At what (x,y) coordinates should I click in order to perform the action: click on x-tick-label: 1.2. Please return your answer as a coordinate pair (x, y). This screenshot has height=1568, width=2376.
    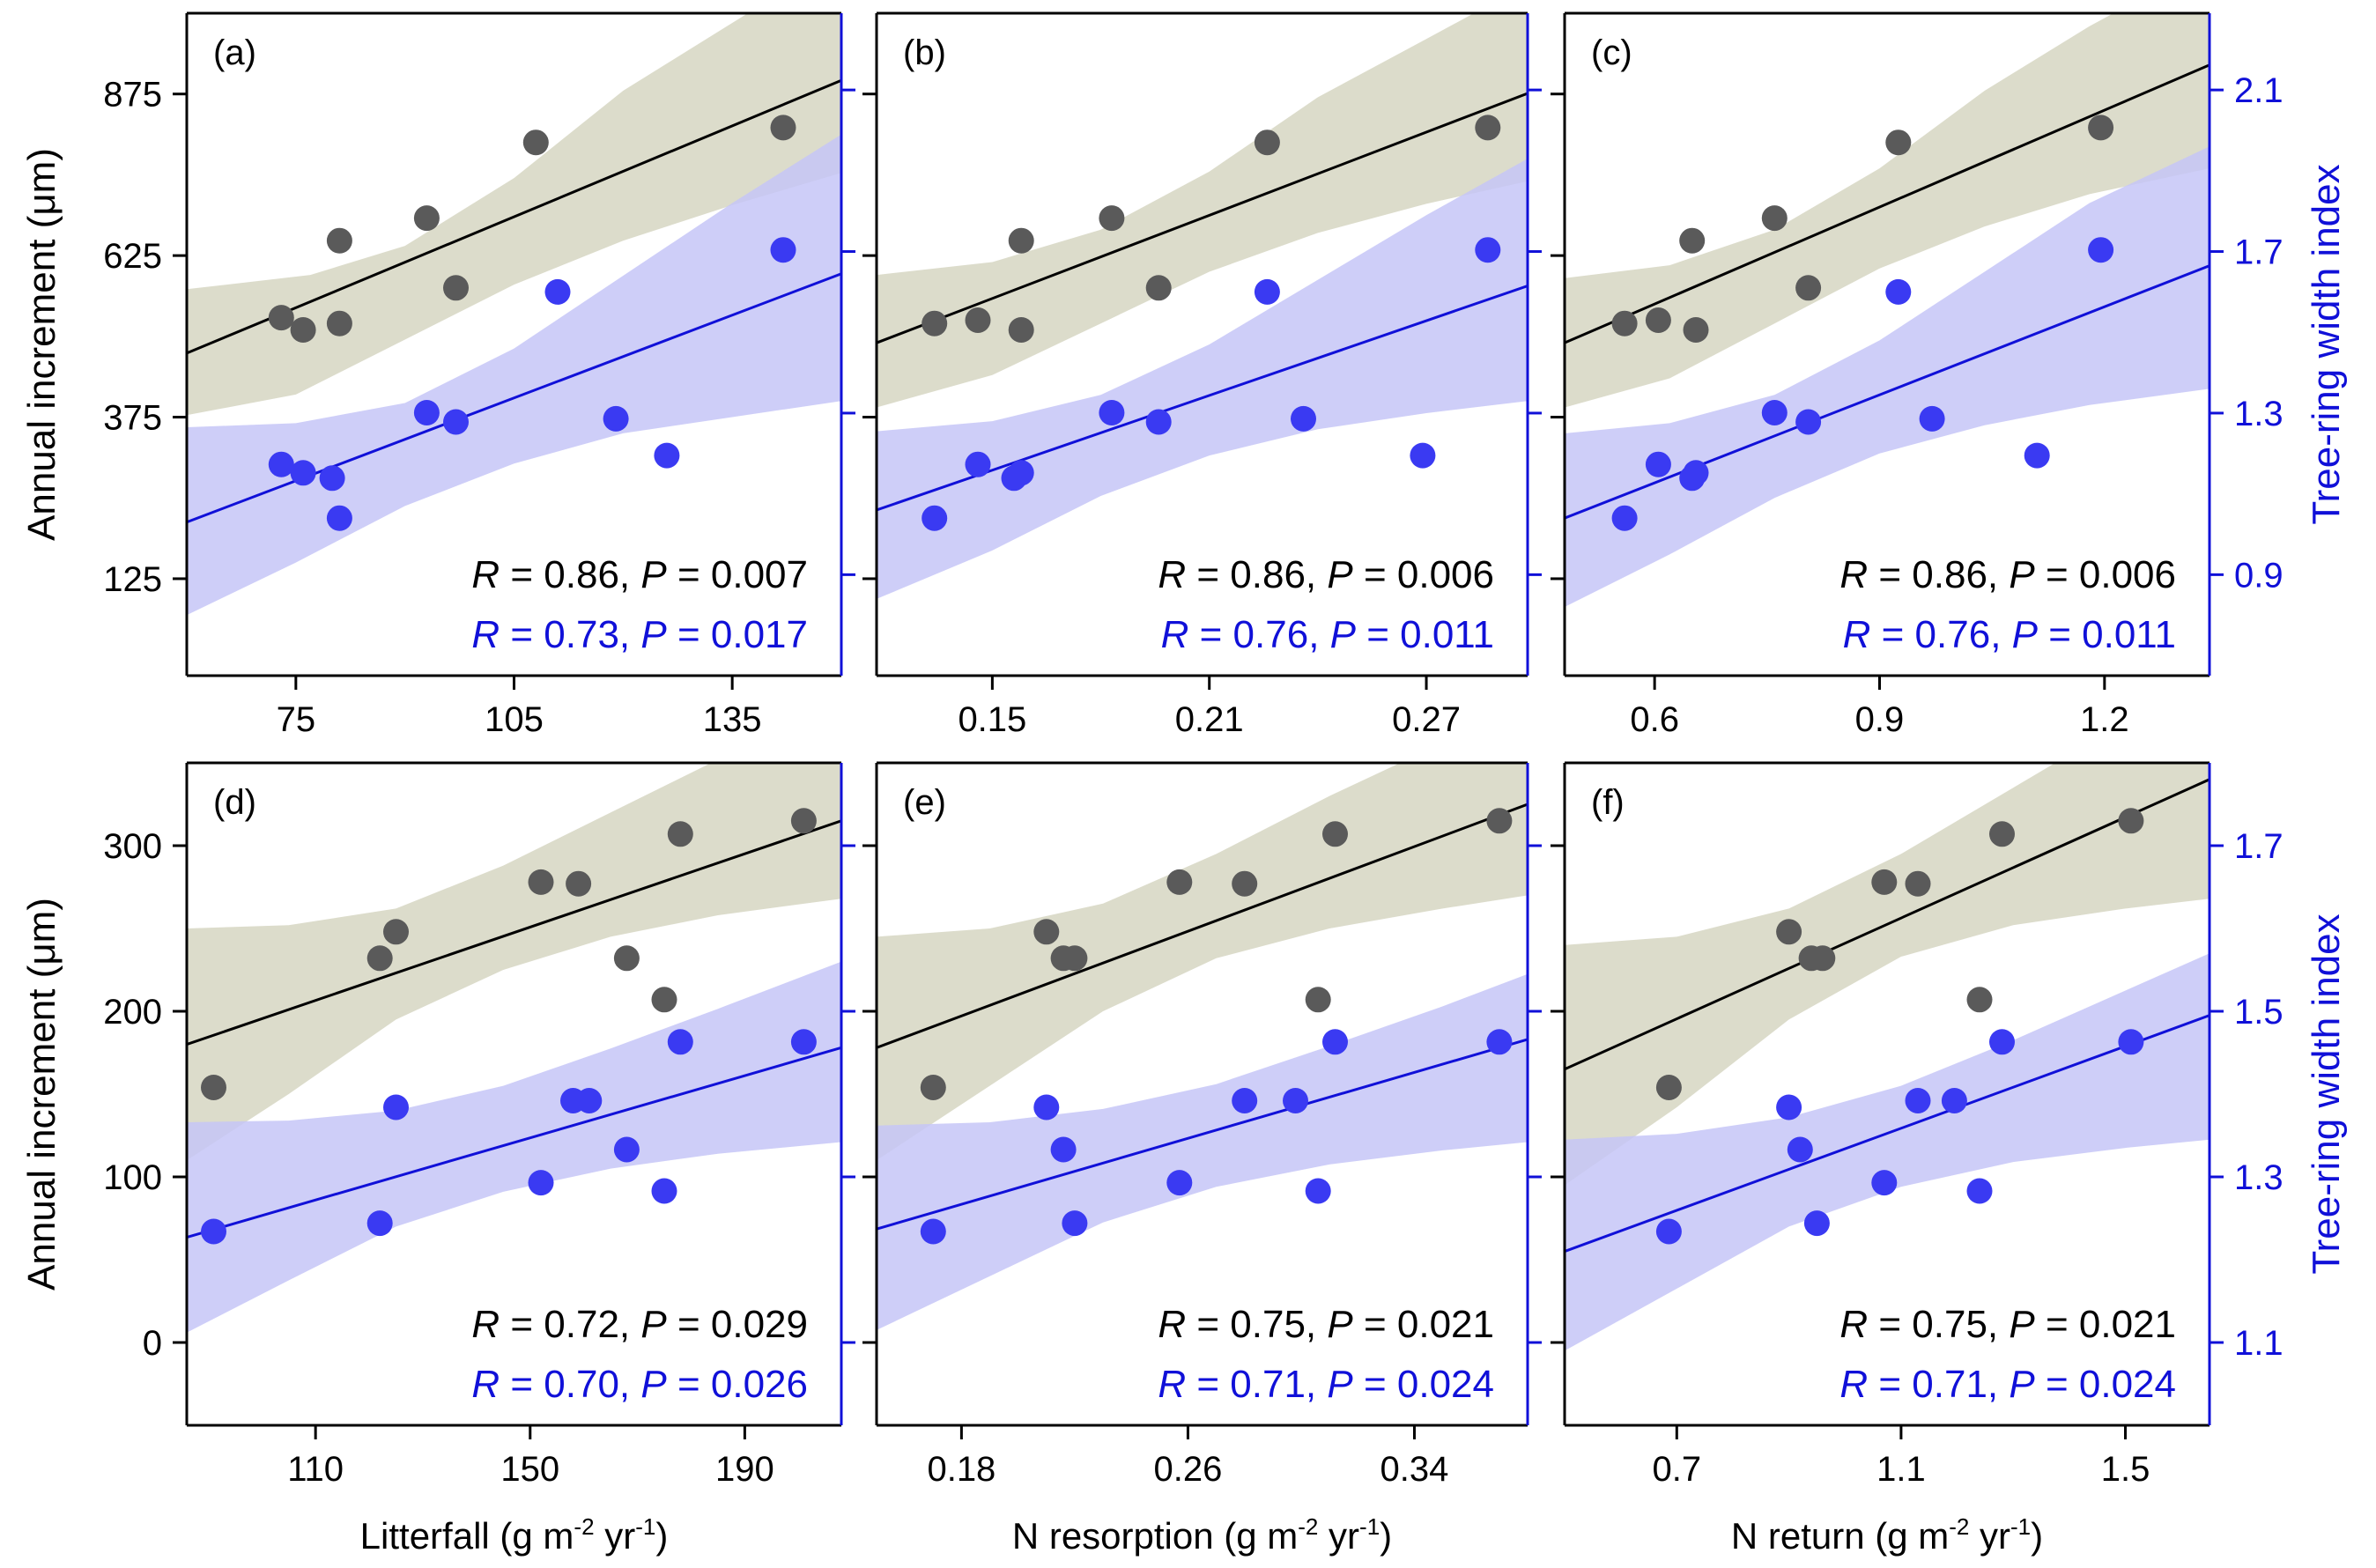
    Looking at the image, I should click on (2104, 719).